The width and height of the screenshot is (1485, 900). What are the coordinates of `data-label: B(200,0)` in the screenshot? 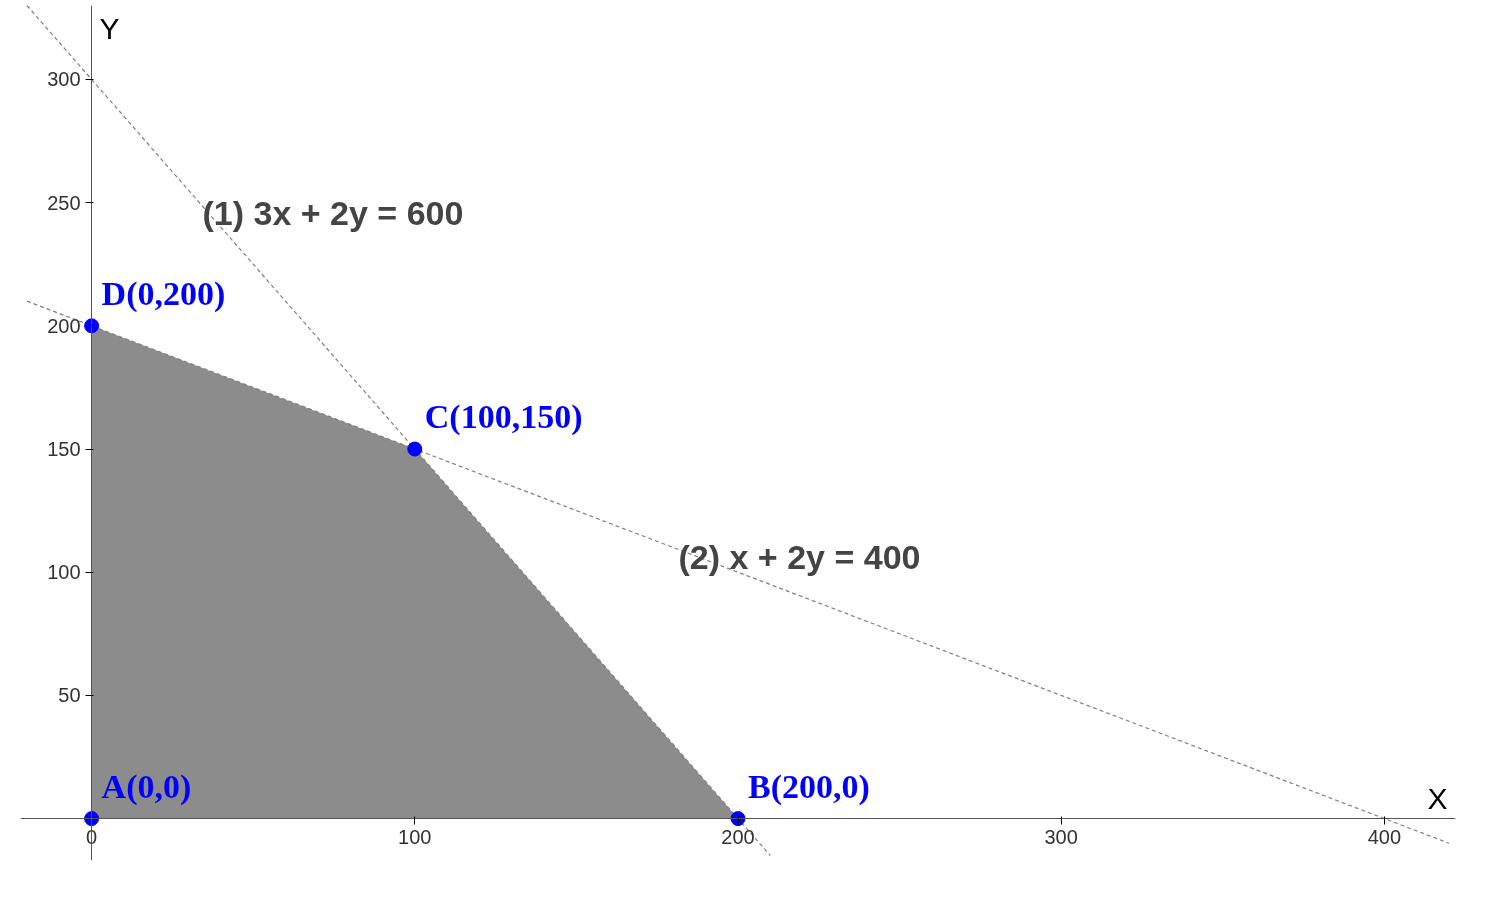 It's located at (809, 786).